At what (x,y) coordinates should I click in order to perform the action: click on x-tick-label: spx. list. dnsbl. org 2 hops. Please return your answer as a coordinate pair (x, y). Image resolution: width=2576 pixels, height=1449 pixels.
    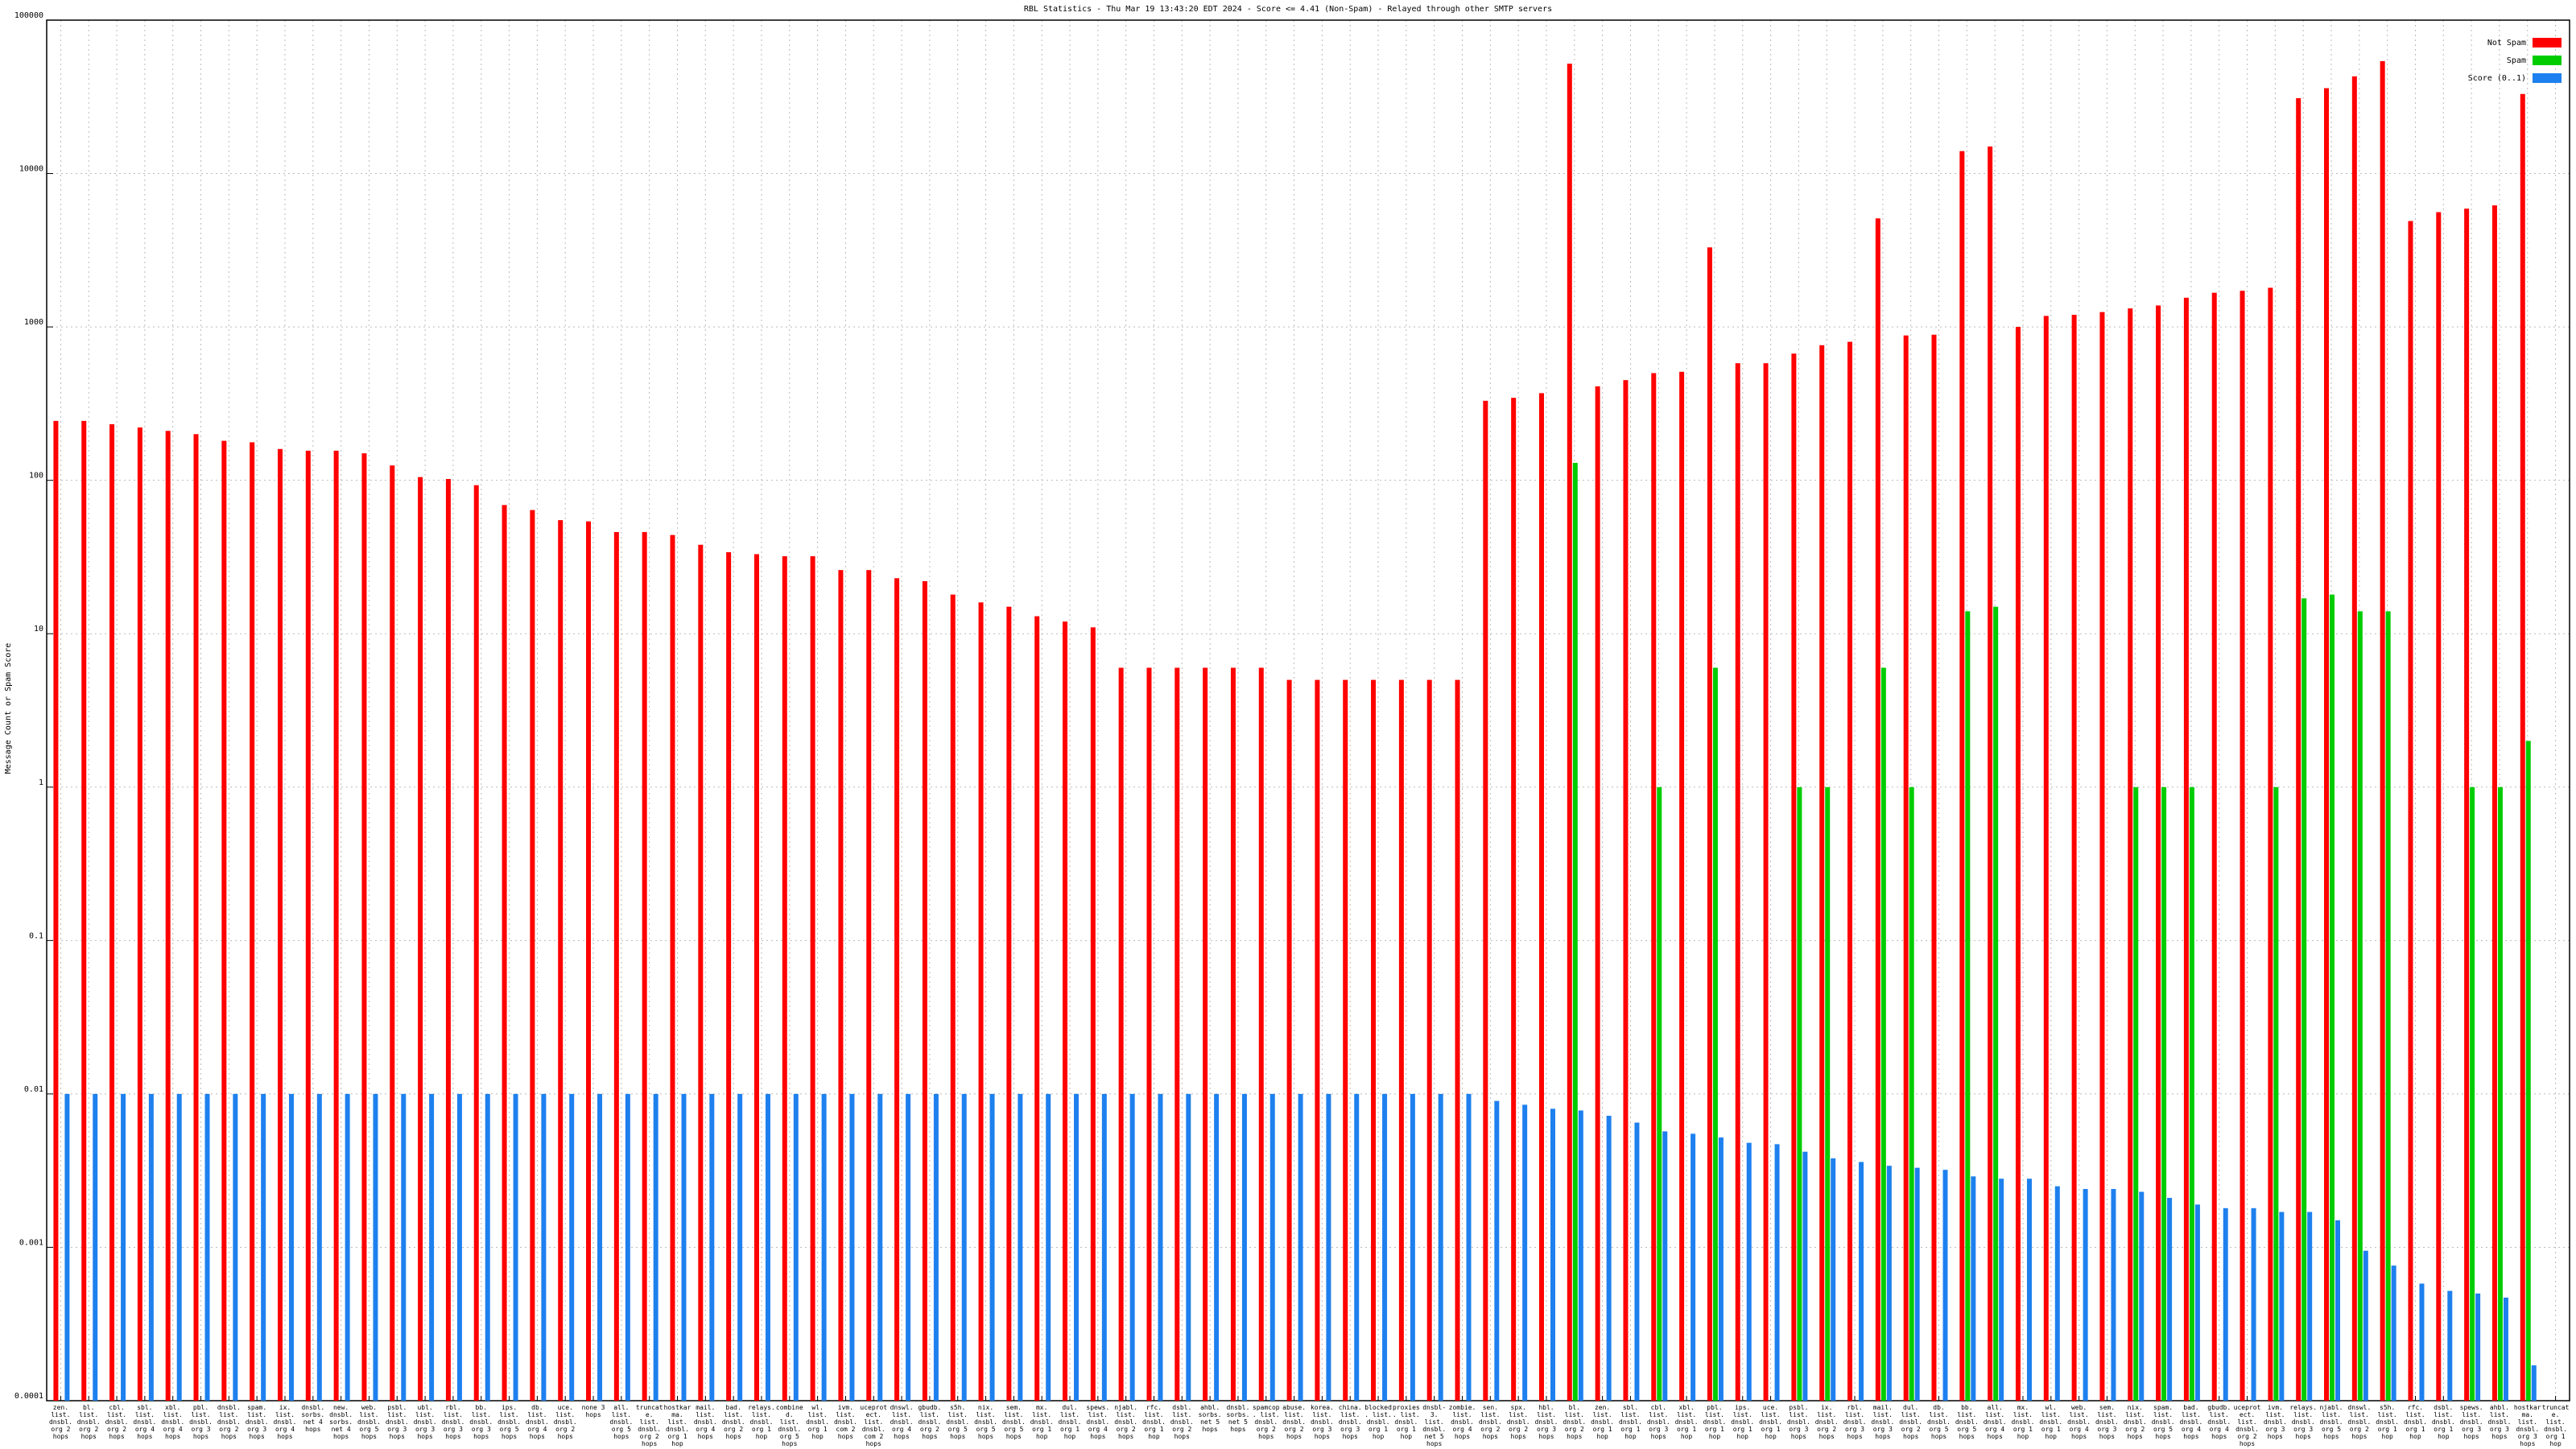
    Looking at the image, I should click on (1518, 1422).